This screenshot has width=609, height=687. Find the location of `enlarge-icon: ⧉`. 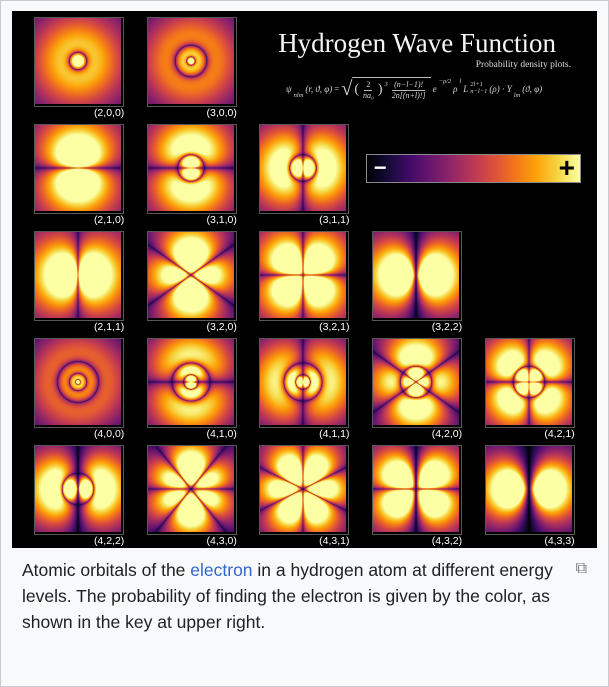

enlarge-icon: ⧉ is located at coordinates (581, 568).